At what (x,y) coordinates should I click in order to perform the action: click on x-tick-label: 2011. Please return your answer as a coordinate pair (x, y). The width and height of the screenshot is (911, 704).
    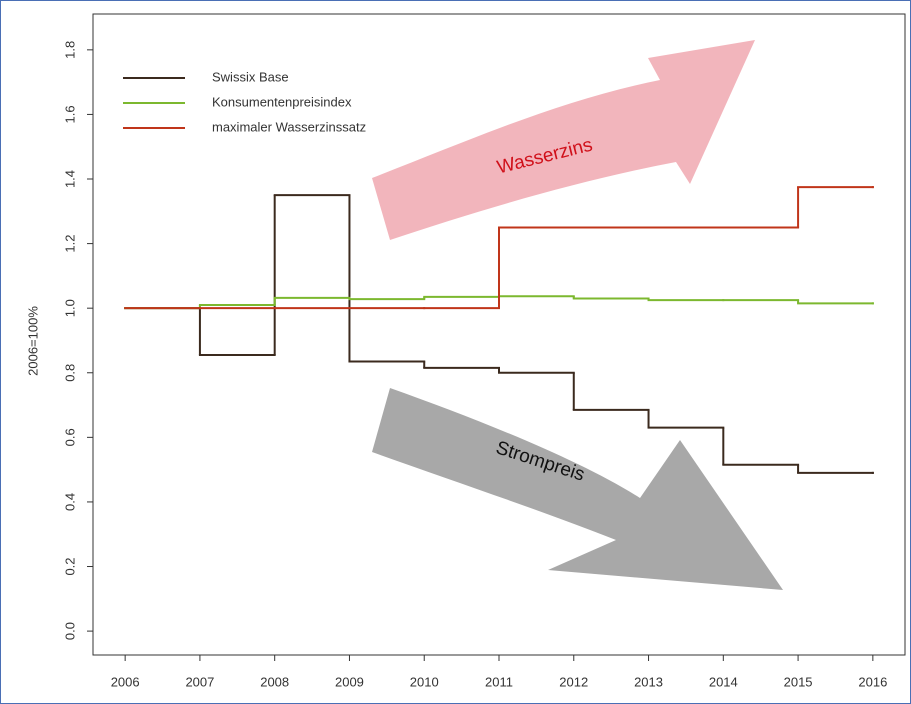
    Looking at the image, I should click on (499, 681).